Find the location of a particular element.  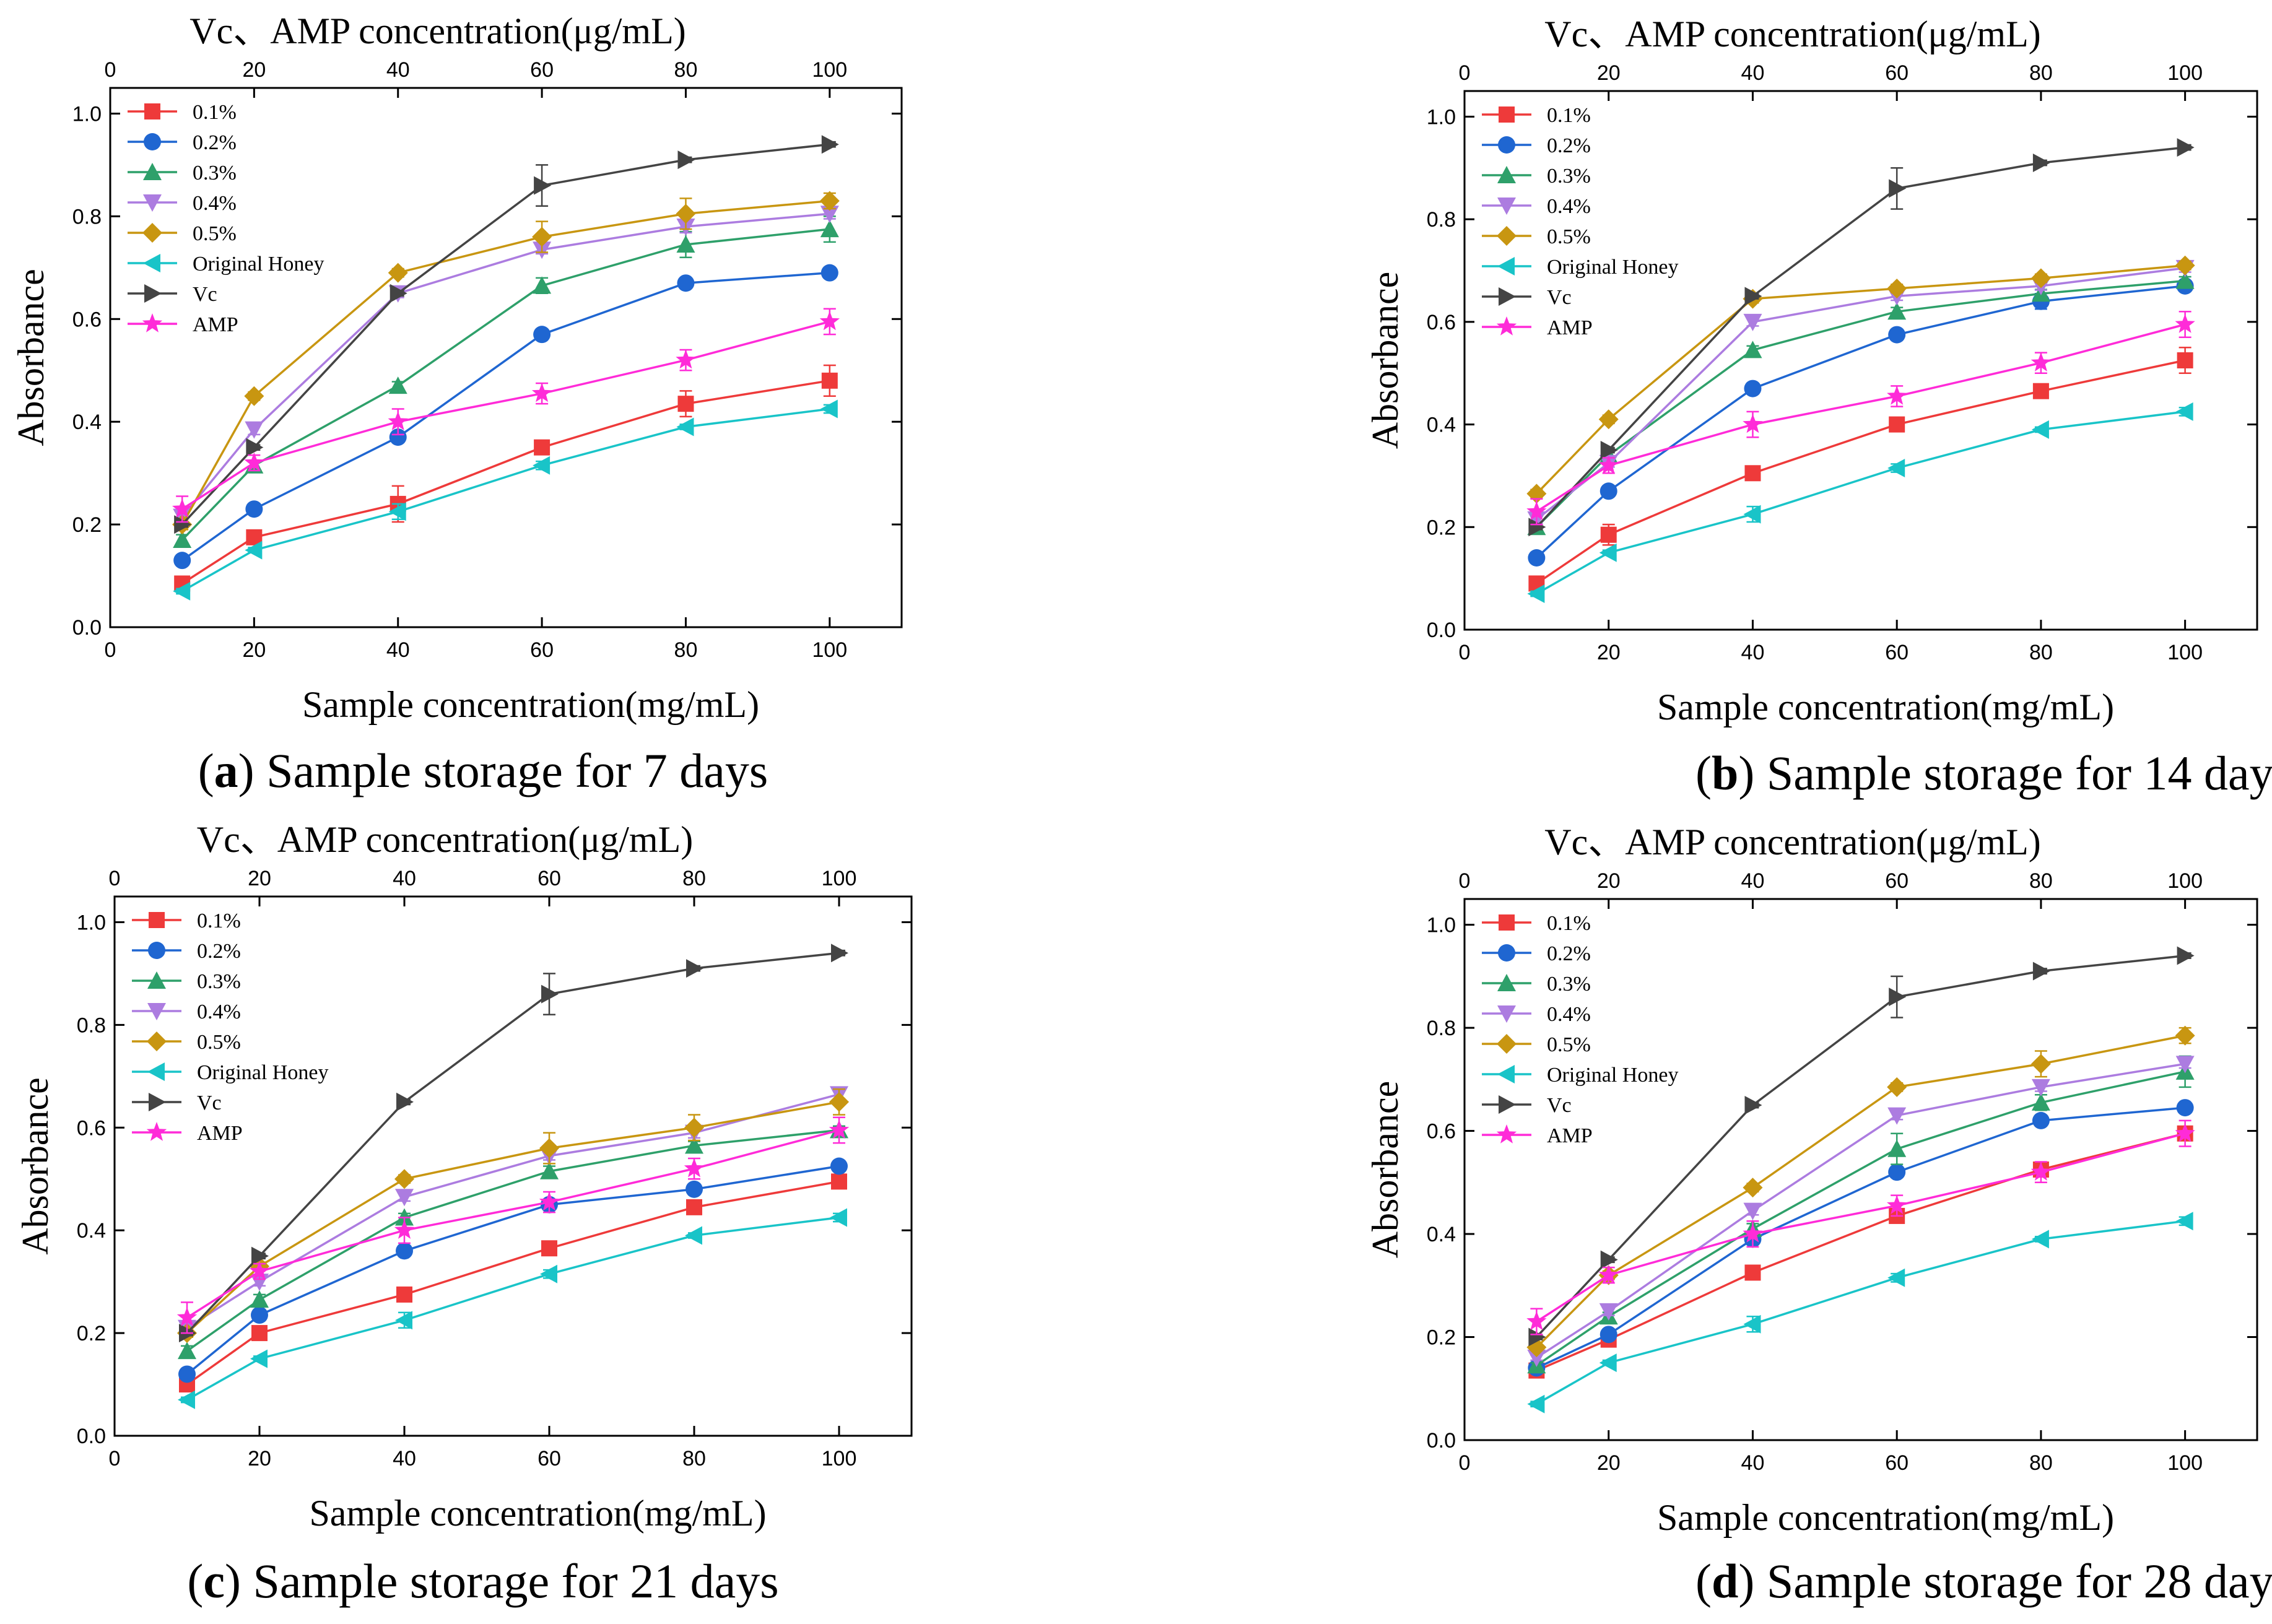

x2-tick-label: 0 is located at coordinates (115, 879).